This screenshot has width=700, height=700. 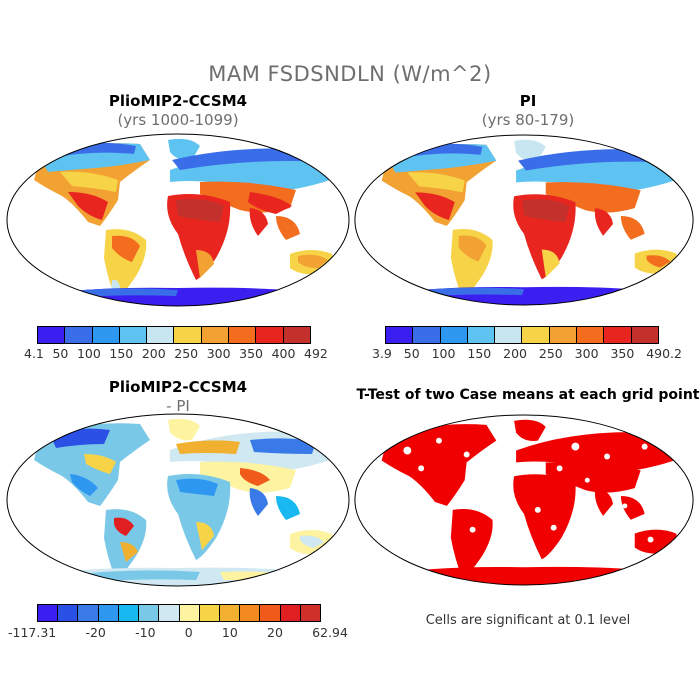 What do you see at coordinates (528, 620) in the screenshot?
I see `significance-note: Cells are significant at 0.1 level` at bounding box center [528, 620].